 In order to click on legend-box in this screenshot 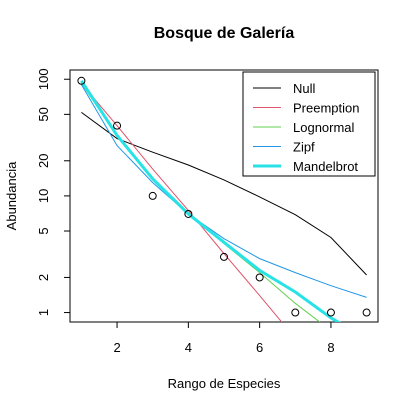, I will do `click(309, 124)`.